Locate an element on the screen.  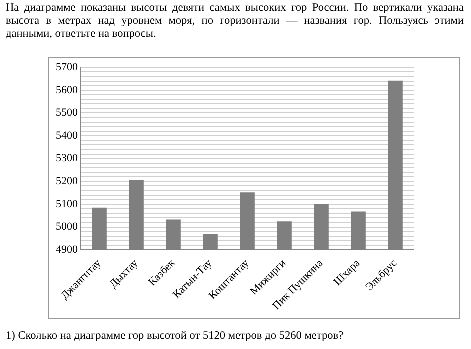
y-tick-label: 4900 is located at coordinates (67, 250).